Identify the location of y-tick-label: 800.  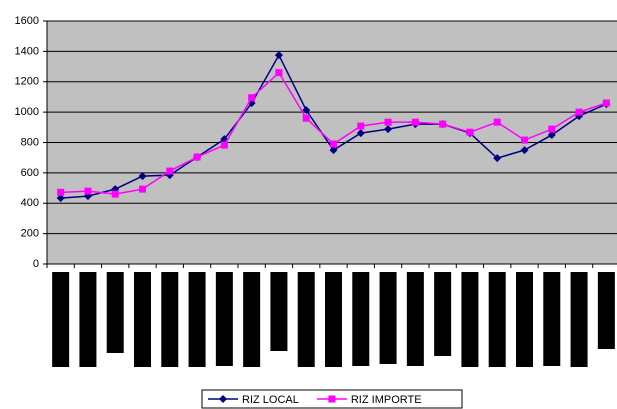
(30, 142).